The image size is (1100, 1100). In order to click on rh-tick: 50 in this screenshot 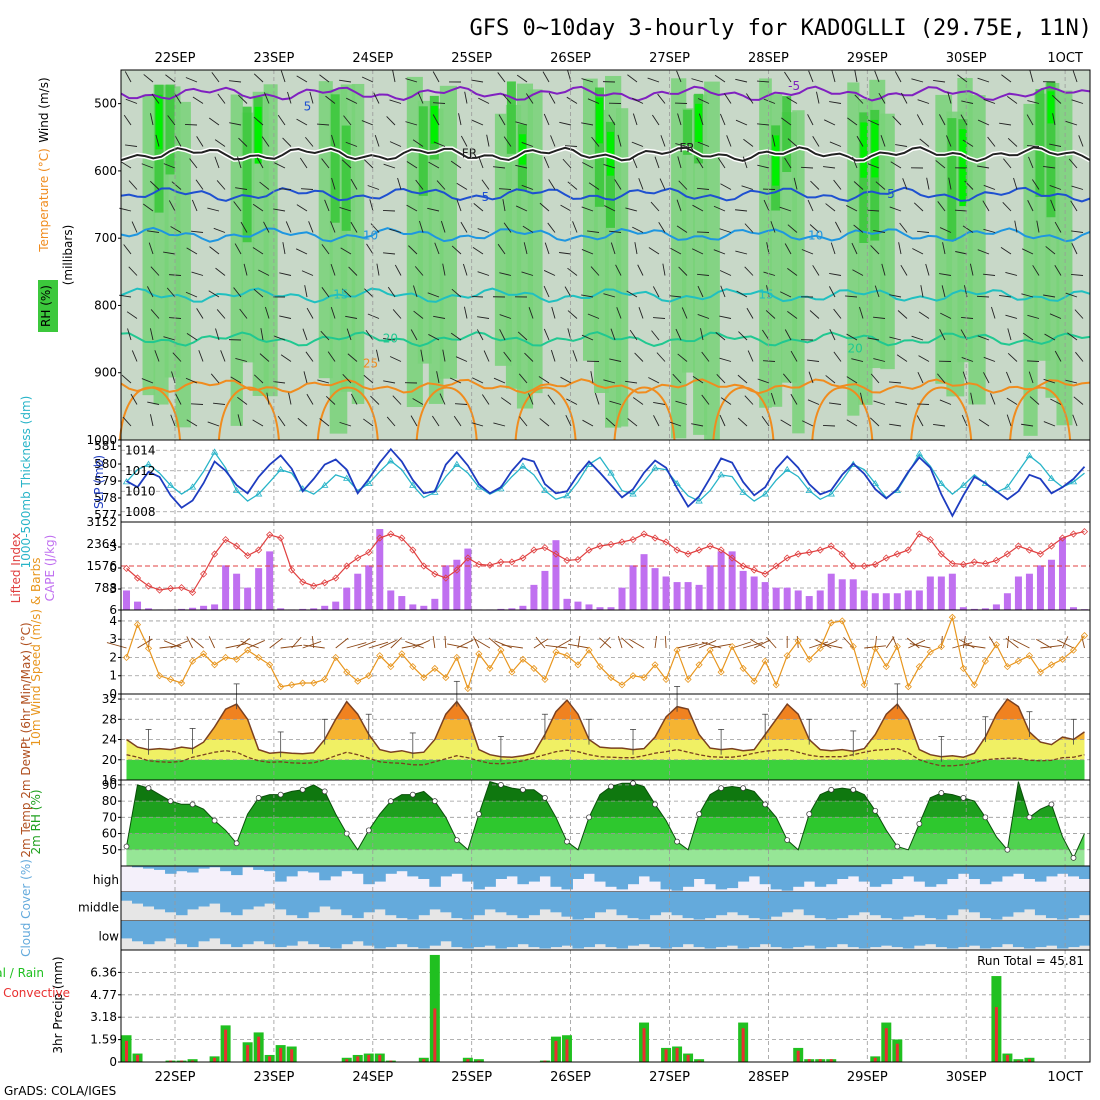, I will do `click(109, 850)`.